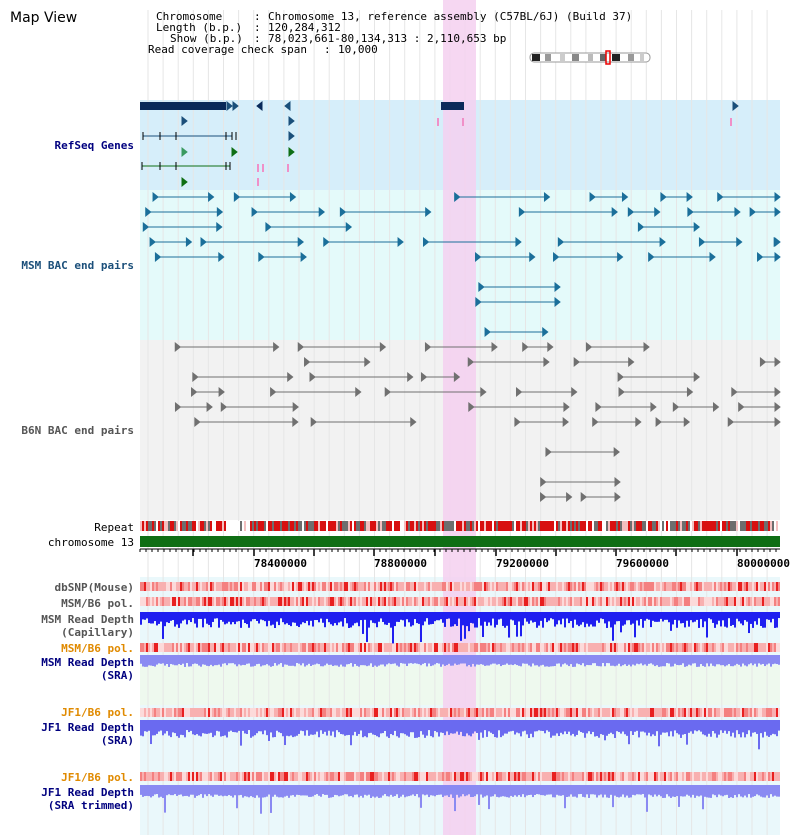  I want to click on track-label-jf1-b6-pol-1: JF1/B6 pol., so click(97, 712).